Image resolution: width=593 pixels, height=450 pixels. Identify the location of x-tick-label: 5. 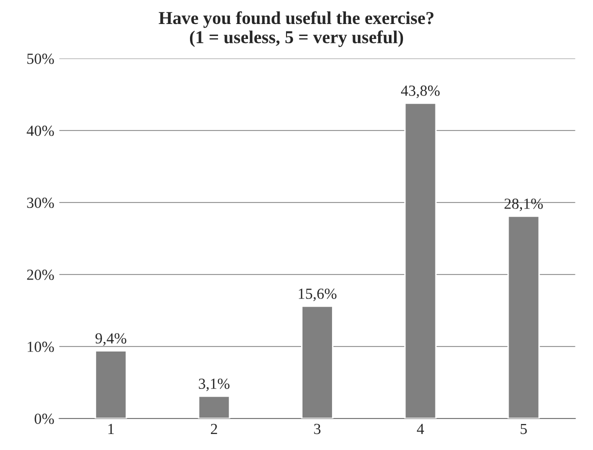
(523, 429).